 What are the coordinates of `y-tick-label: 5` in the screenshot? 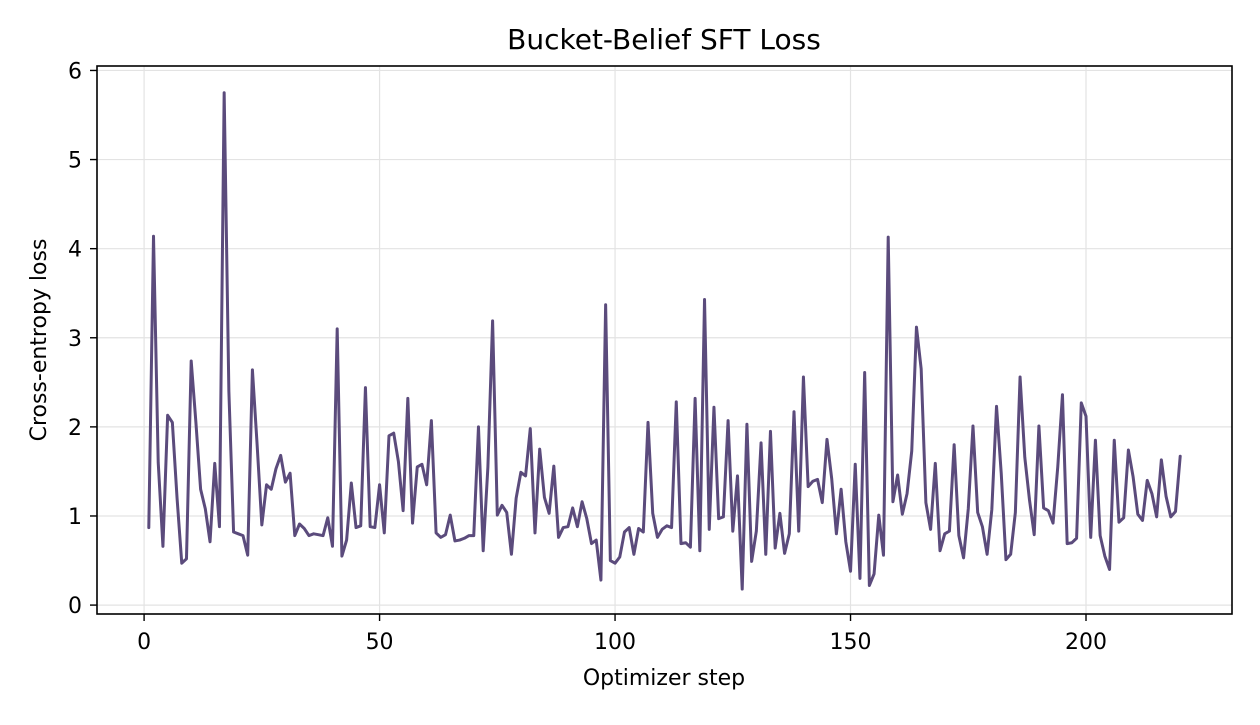 It's located at (75, 161).